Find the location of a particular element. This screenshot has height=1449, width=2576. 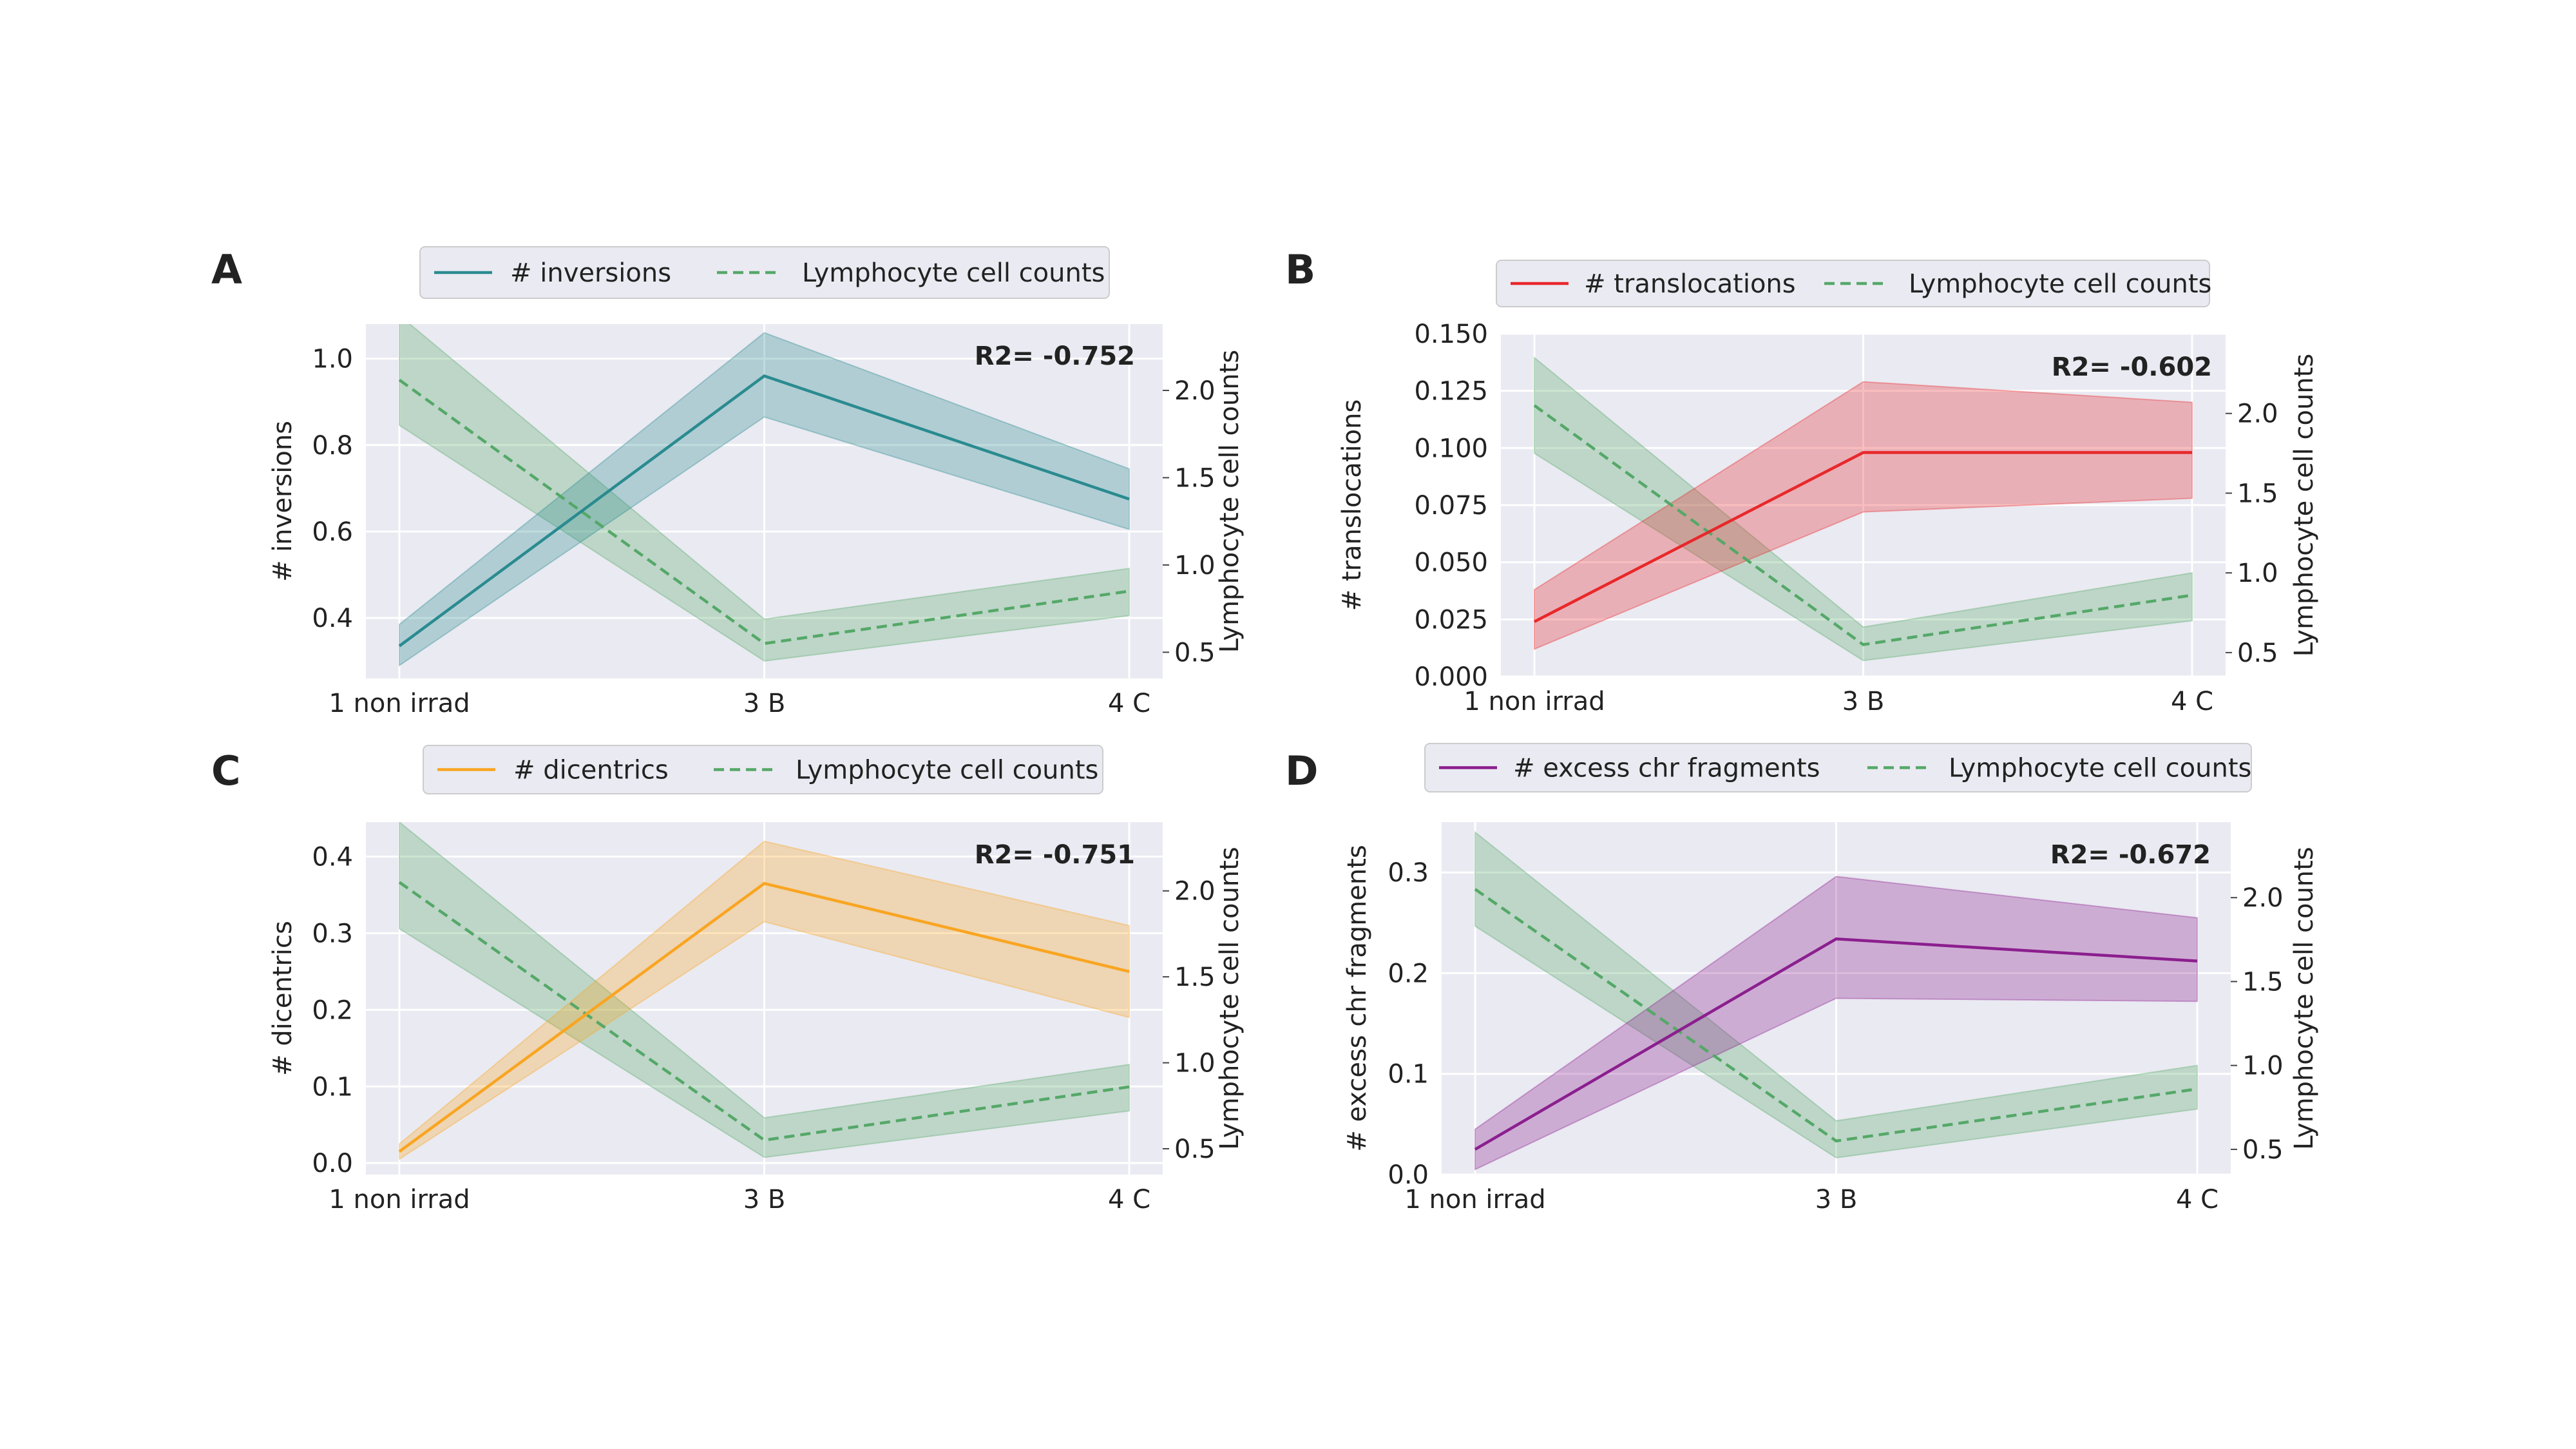

y-axis-label: # inversions is located at coordinates (283, 501).